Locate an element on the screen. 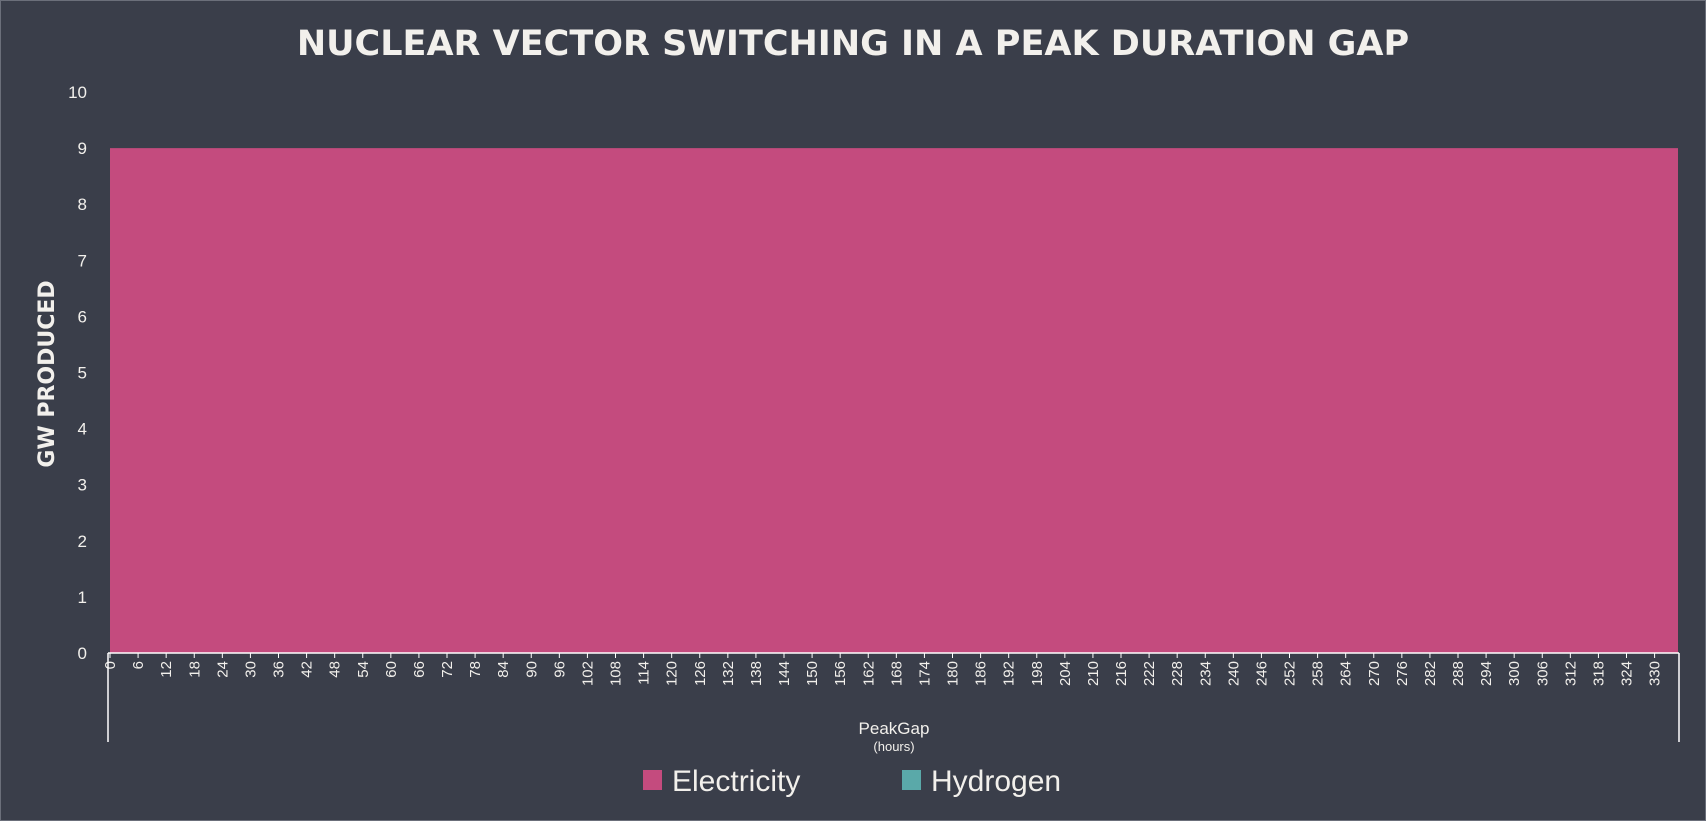 The width and height of the screenshot is (1706, 821). y-tick-label: 3 is located at coordinates (82, 485).